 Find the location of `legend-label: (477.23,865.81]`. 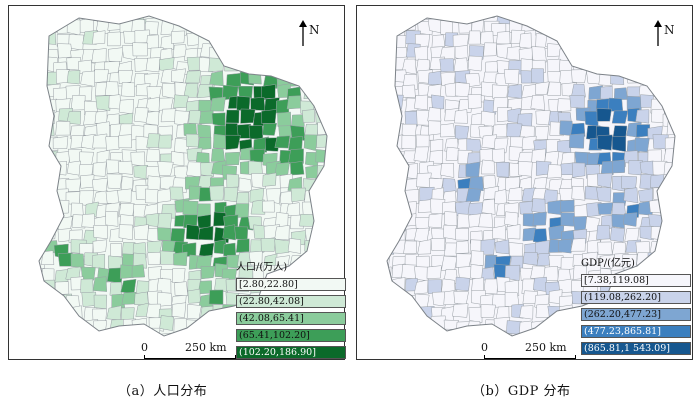

legend-label: (477.23,865.81] is located at coordinates (622, 331).